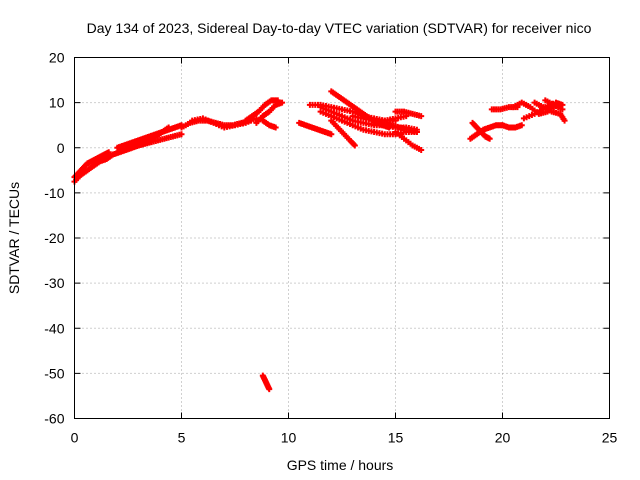  I want to click on y-tick-label: -10, so click(54, 193).